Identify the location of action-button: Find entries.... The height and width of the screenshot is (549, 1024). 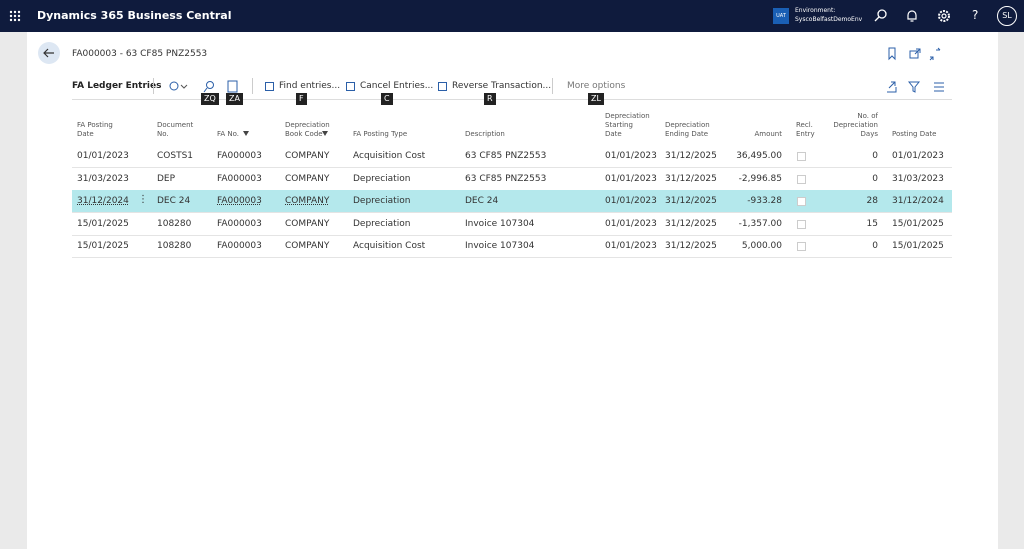
(310, 86).